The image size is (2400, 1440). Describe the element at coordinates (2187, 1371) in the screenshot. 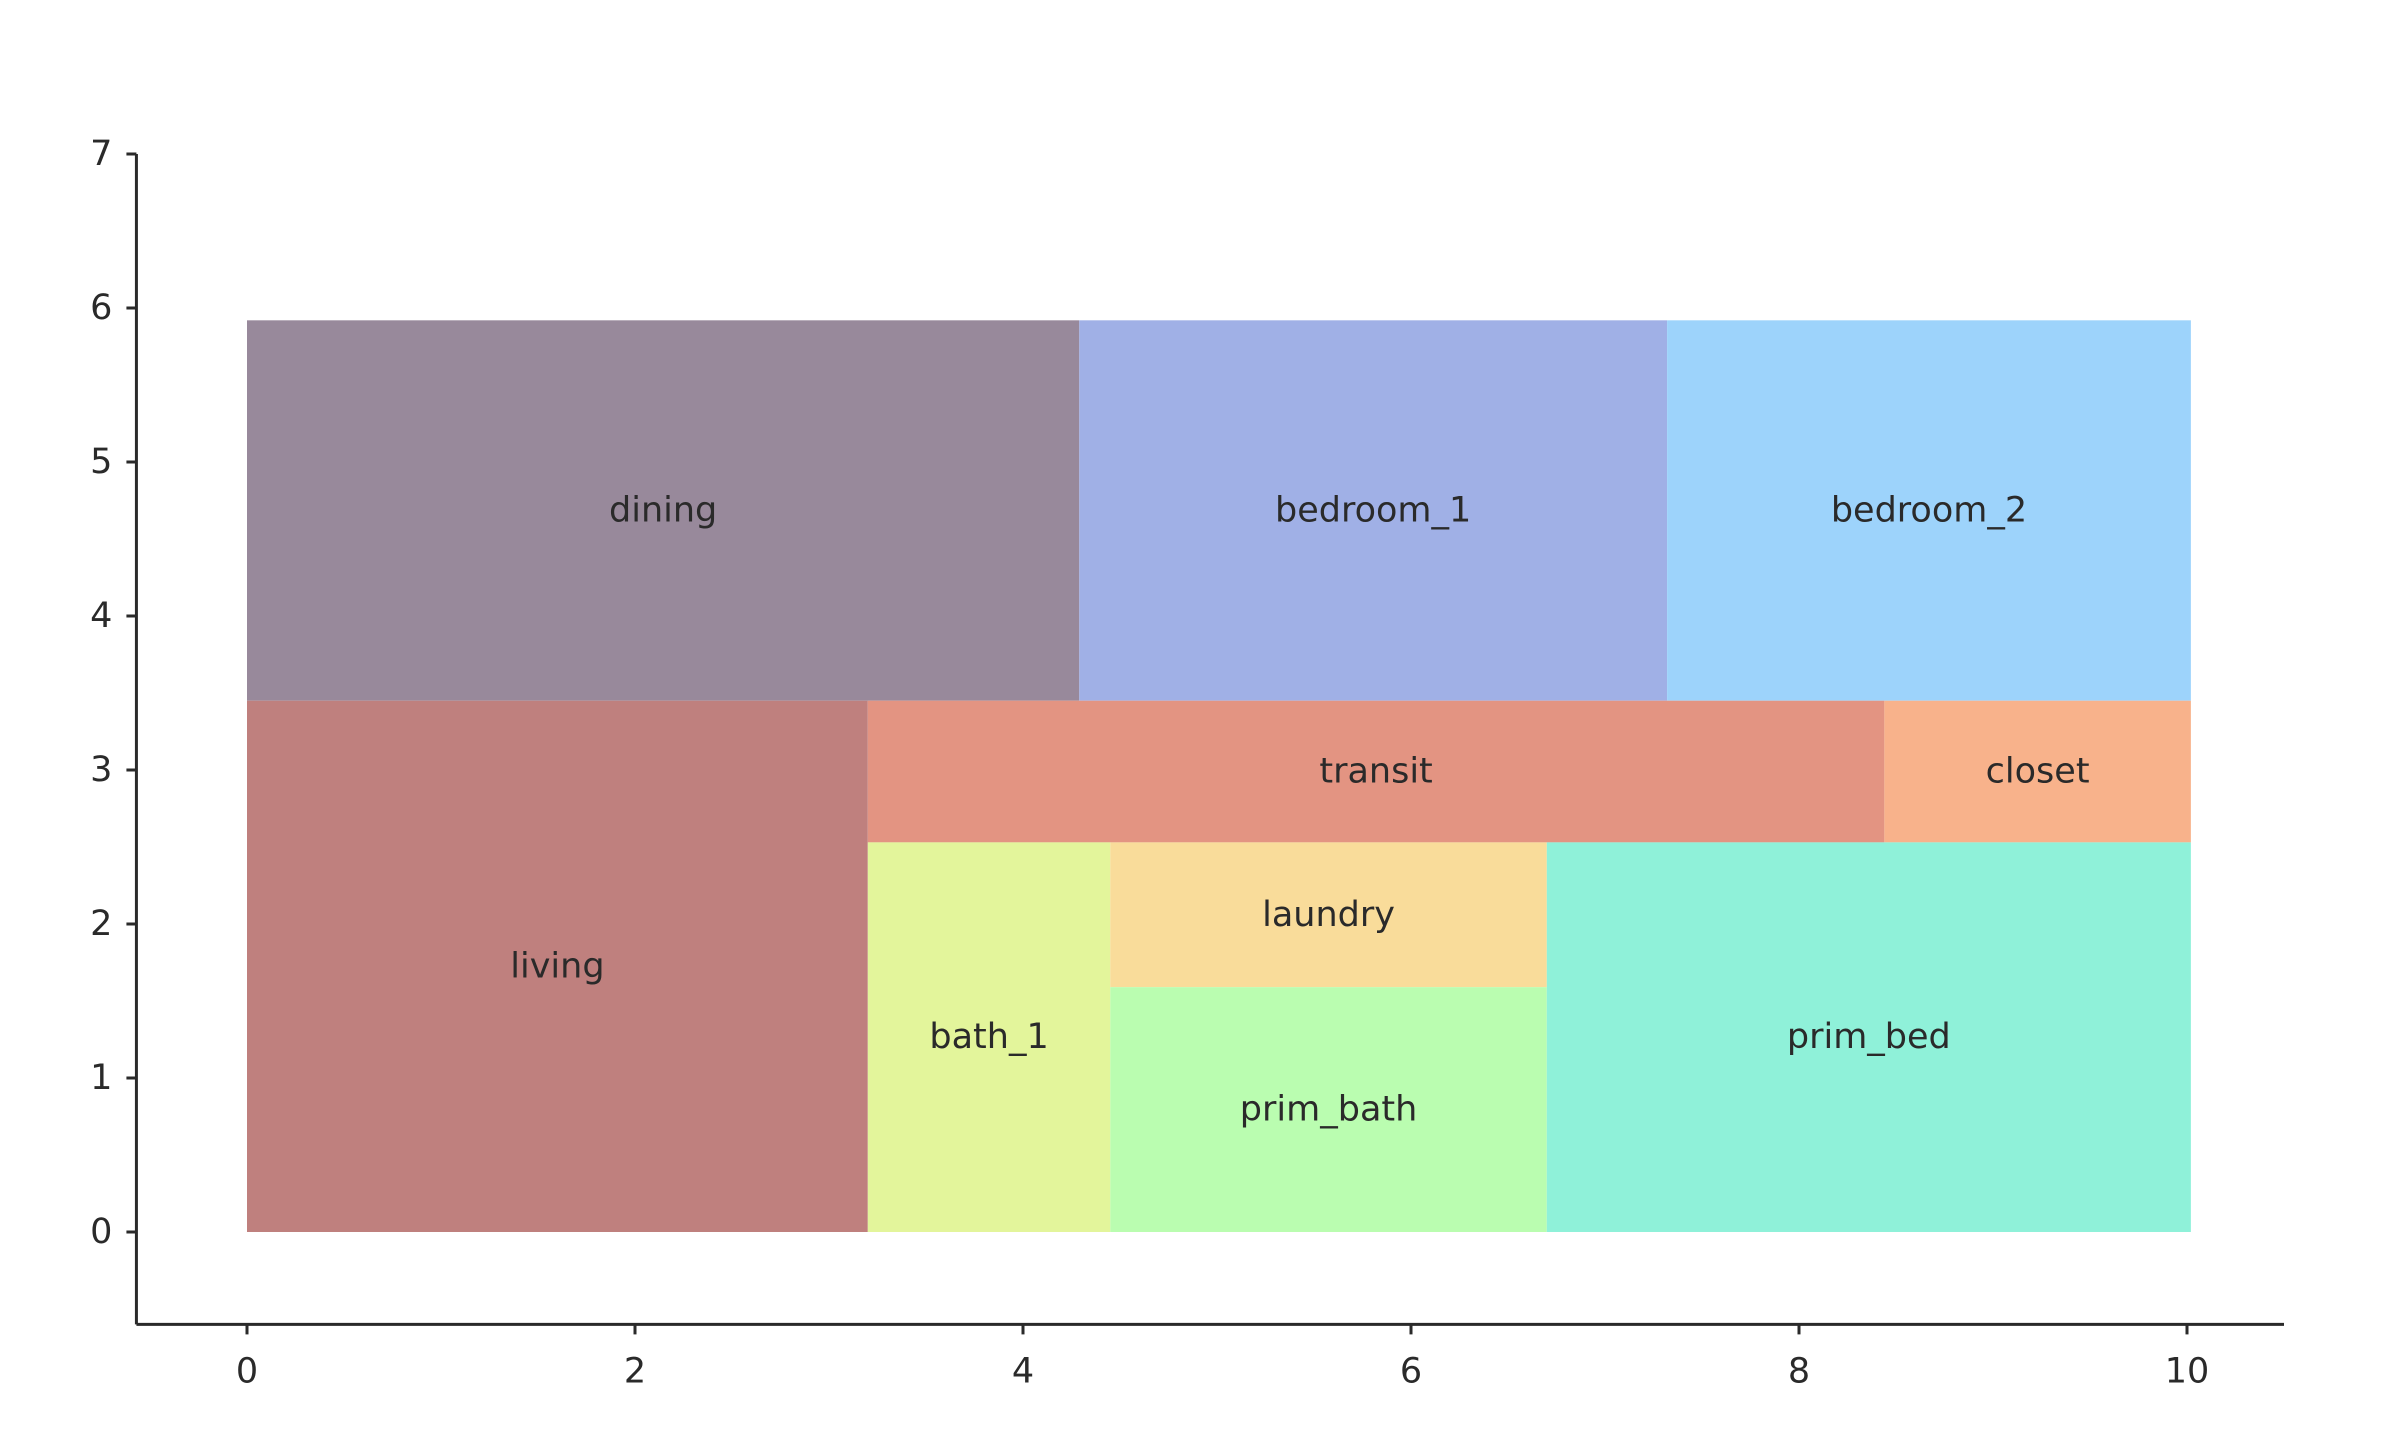

I see `x-tick-label: 10` at that location.